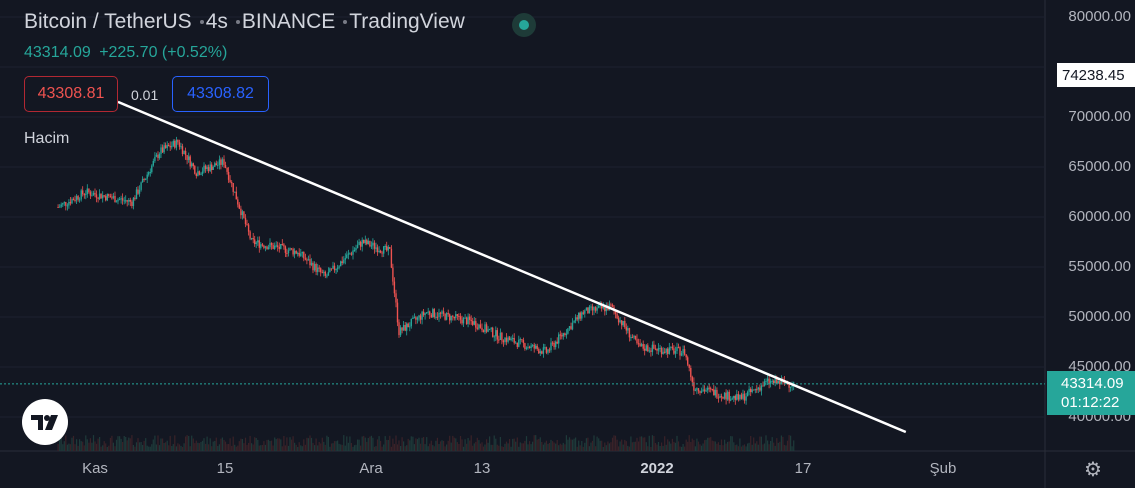 The image size is (1135, 488). Describe the element at coordinates (220, 94) in the screenshot. I see `buy-button: 43308.82` at that location.